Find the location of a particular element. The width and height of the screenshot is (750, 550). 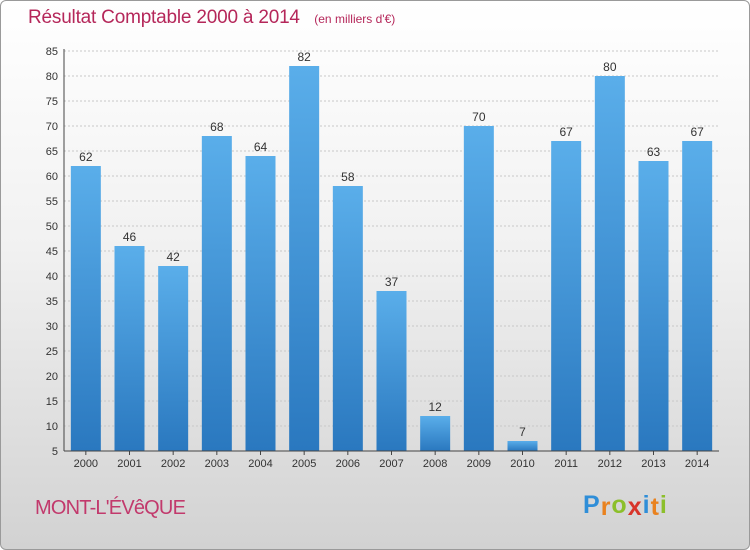

x-tick-label: 2012 is located at coordinates (610, 464).